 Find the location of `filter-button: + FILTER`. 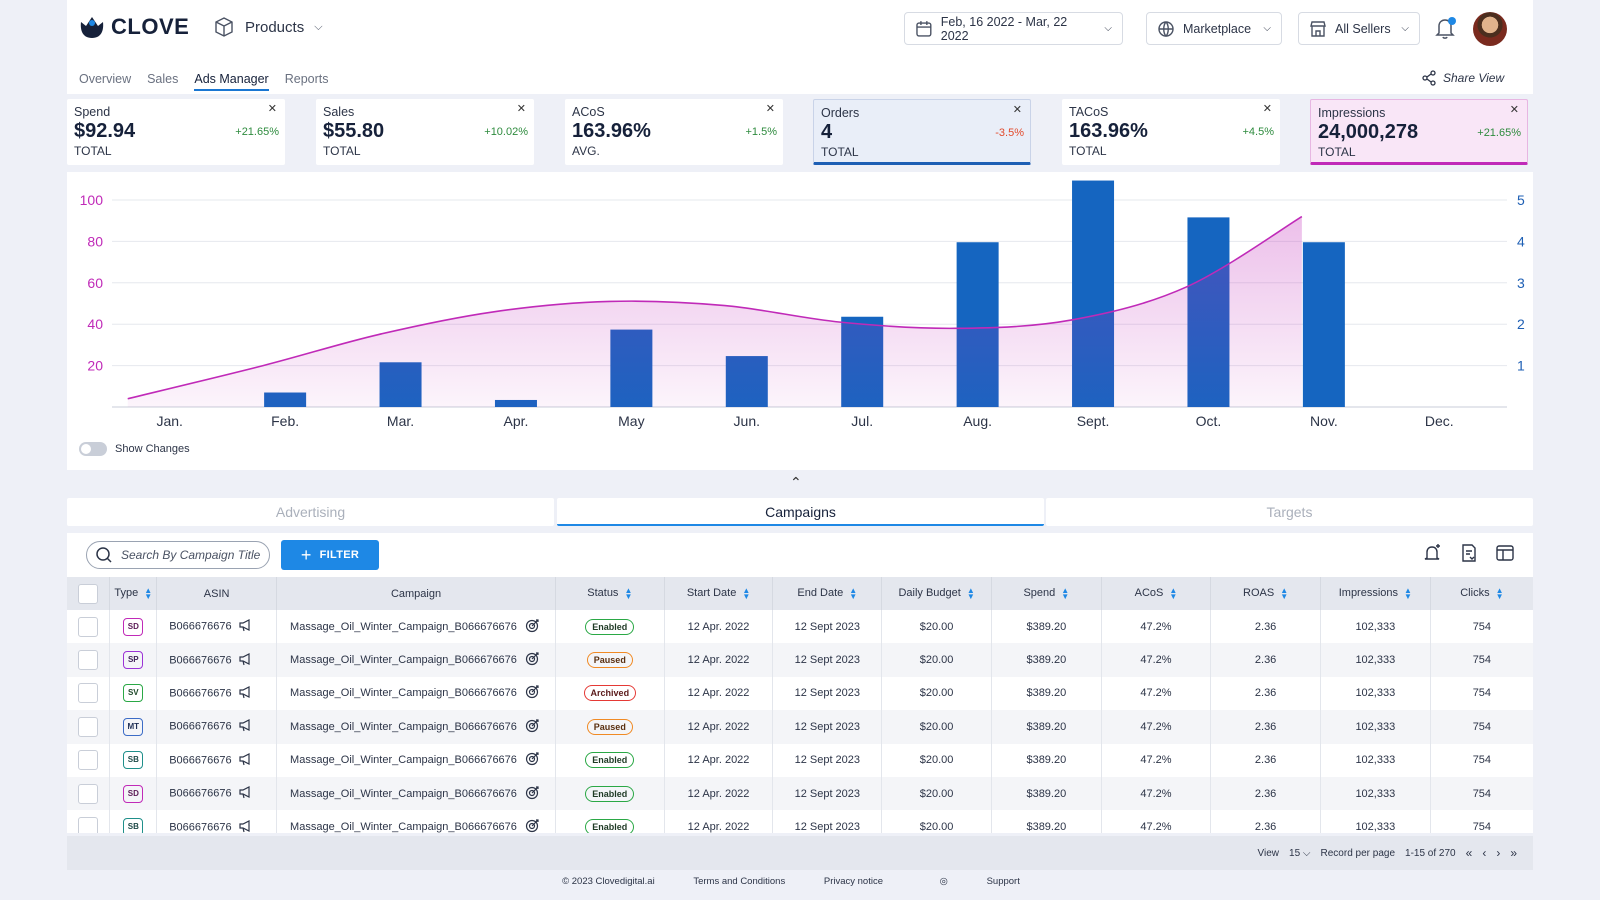

filter-button: + FILTER is located at coordinates (330, 555).